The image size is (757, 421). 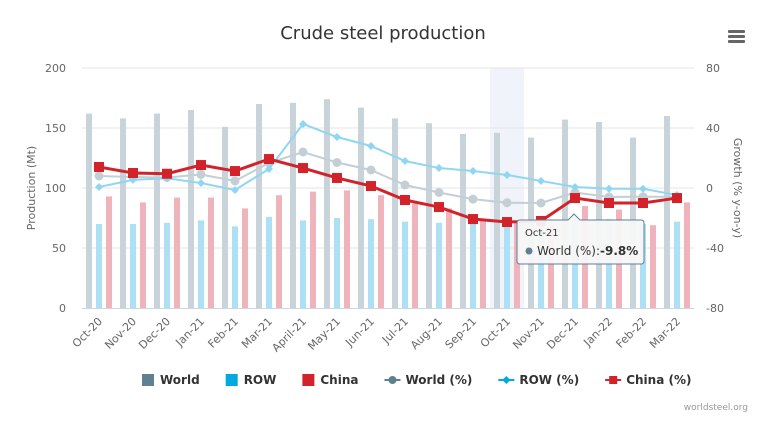 I want to click on x-tick-label: Jan-22, so click(x=598, y=332).